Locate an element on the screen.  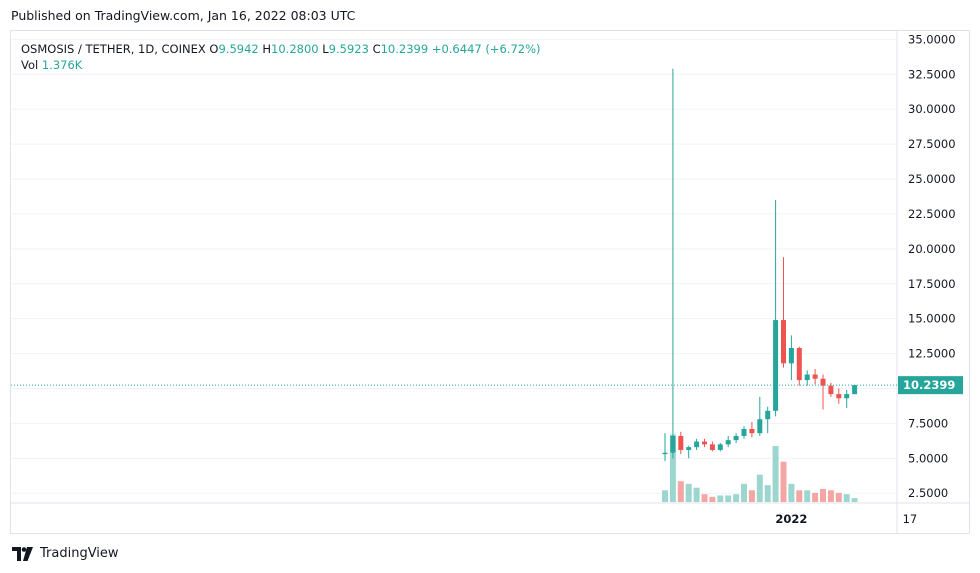
volume-label: Vol is located at coordinates (30, 65).